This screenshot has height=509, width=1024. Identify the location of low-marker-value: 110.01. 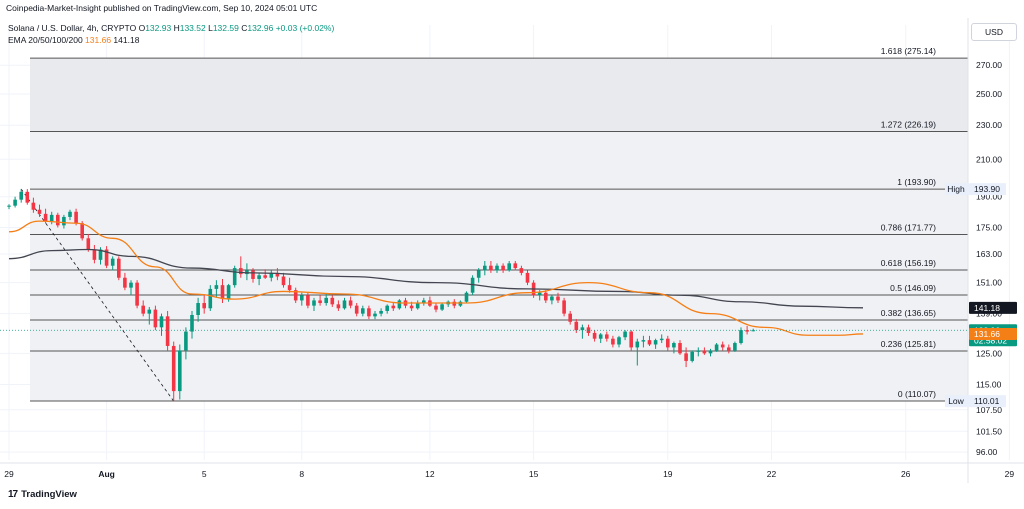
(987, 401).